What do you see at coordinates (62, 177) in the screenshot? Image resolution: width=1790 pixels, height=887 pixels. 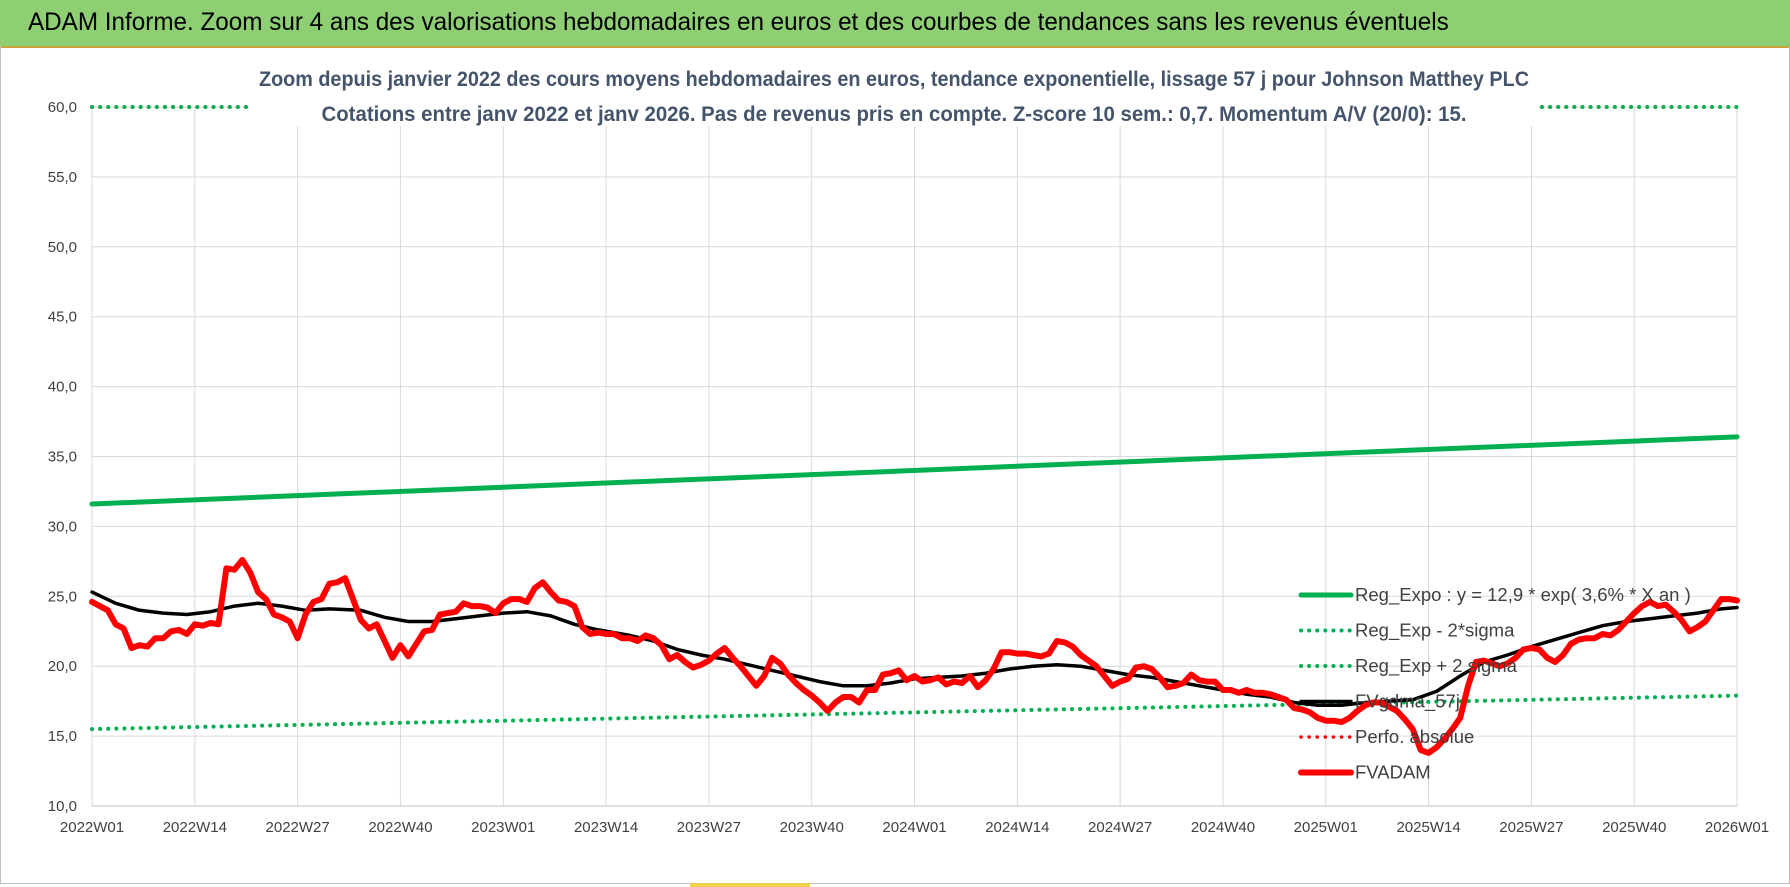 I see `y-tick-label: 55,0` at bounding box center [62, 177].